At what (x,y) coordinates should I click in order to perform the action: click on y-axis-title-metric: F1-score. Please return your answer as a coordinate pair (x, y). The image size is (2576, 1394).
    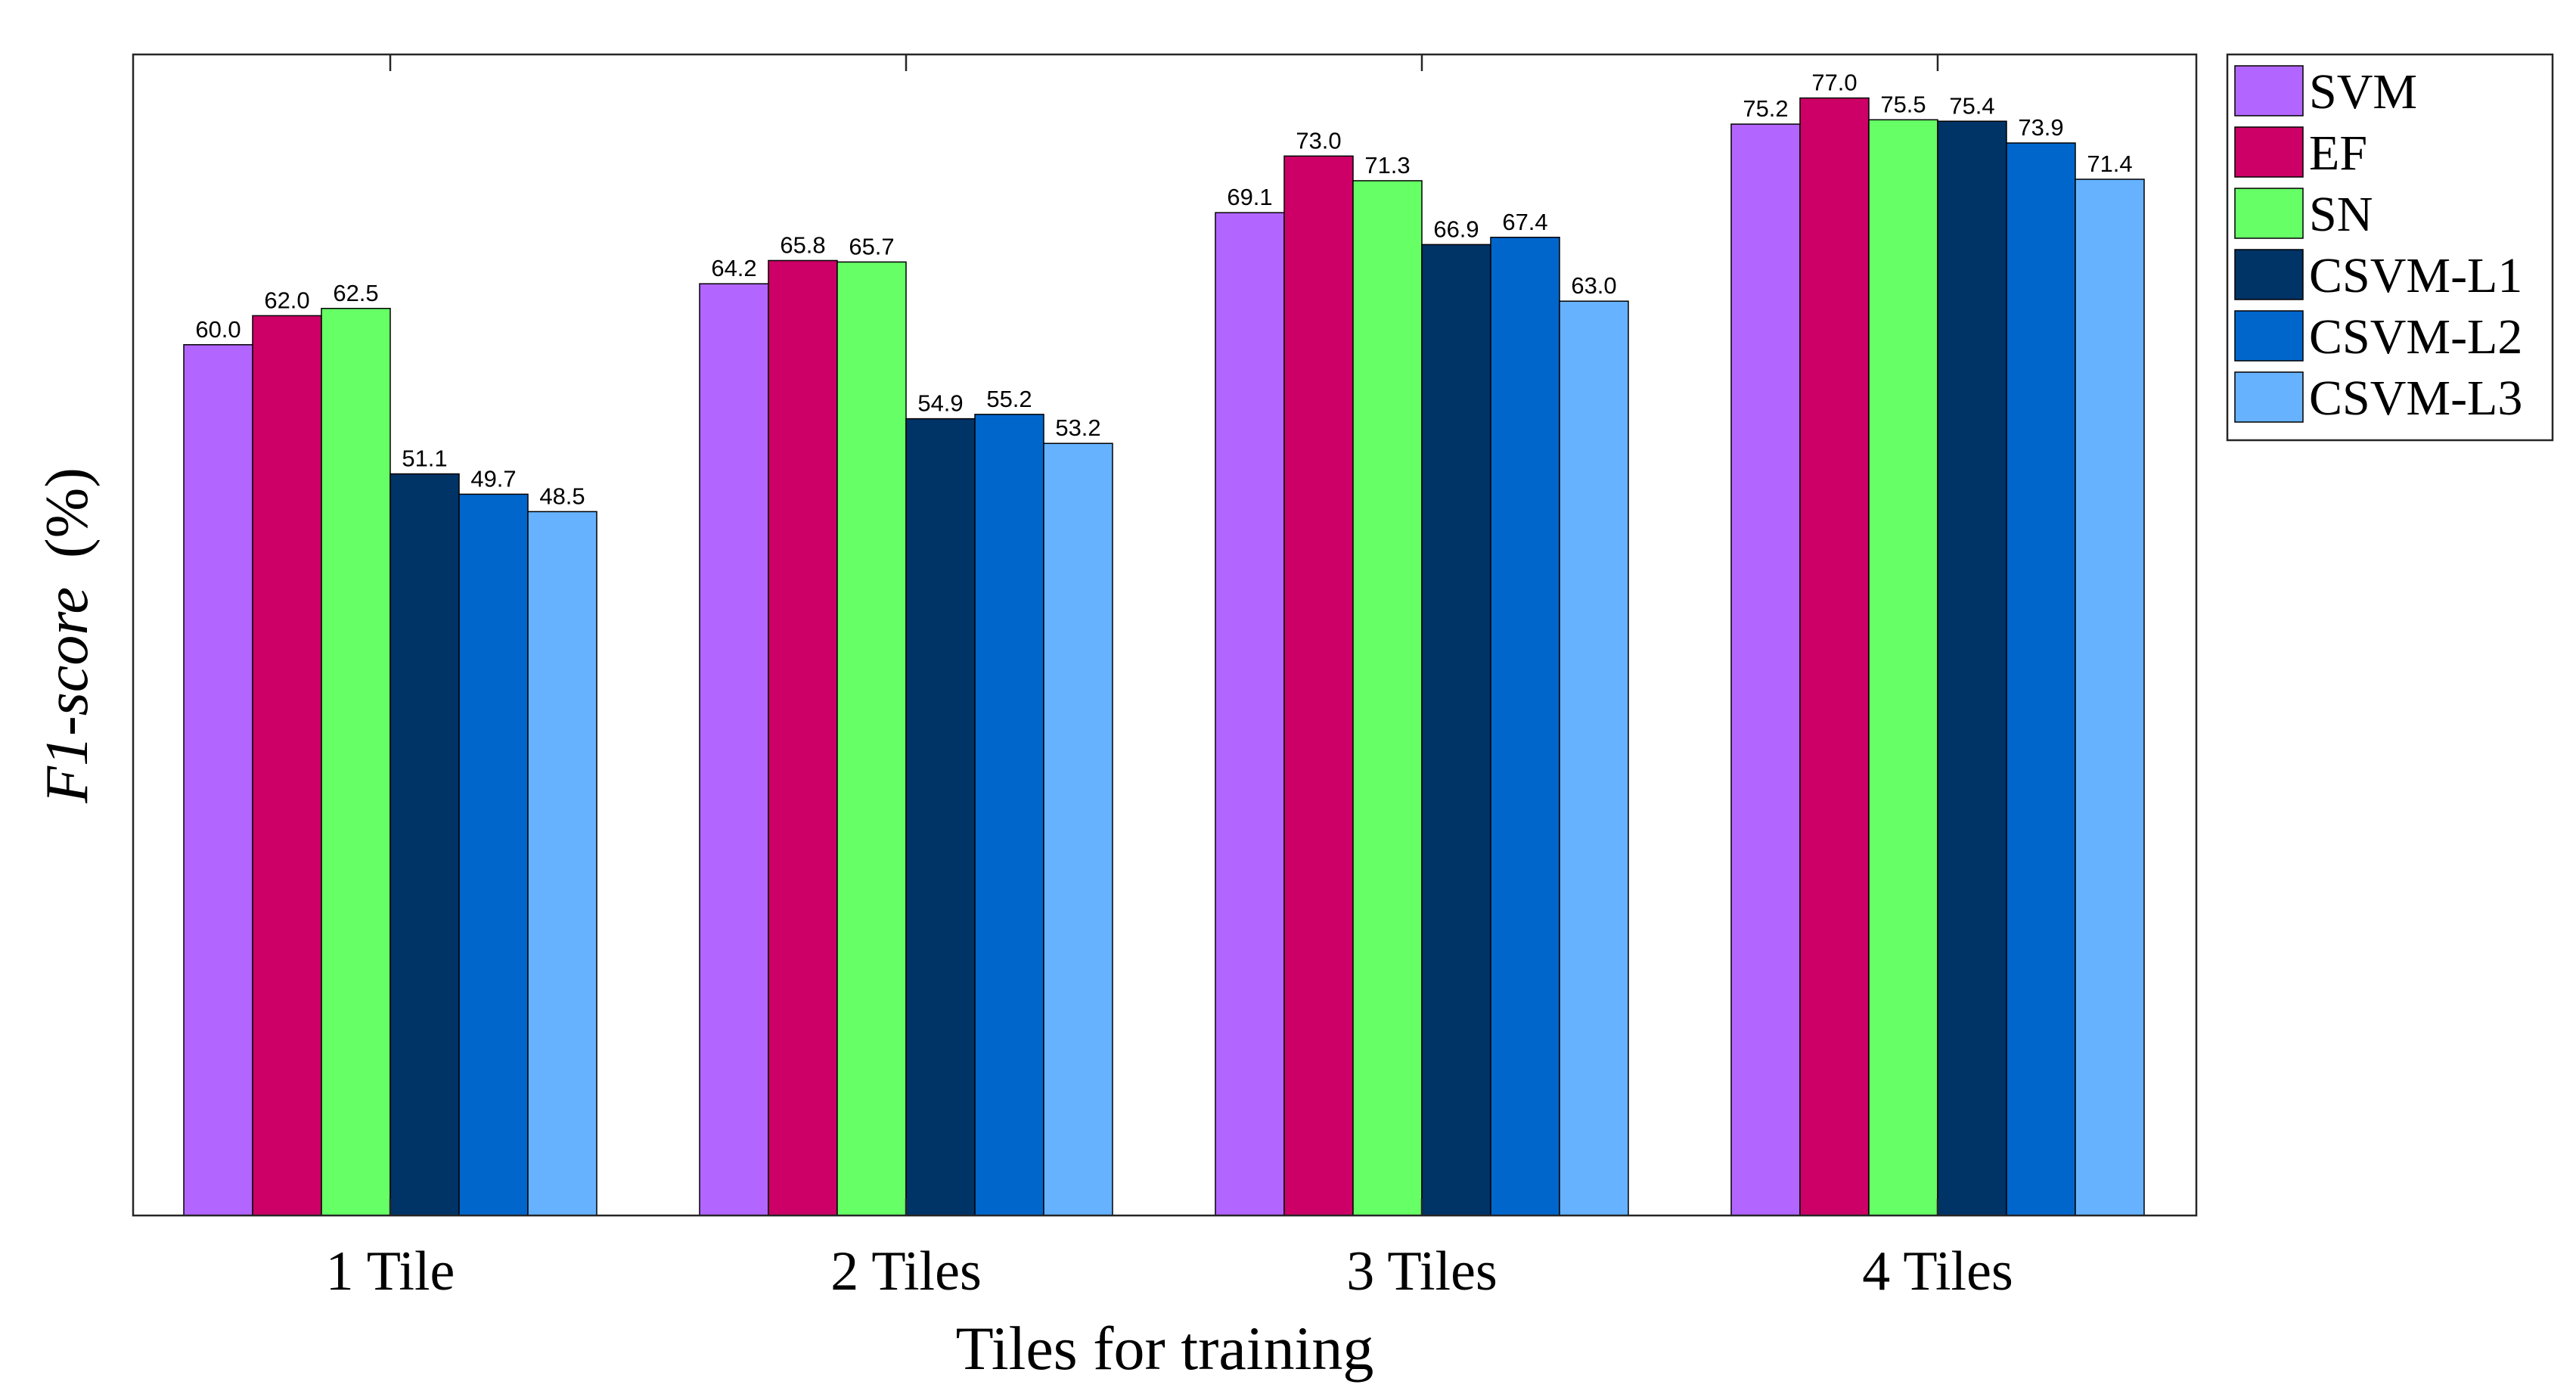
    Looking at the image, I should click on (67, 695).